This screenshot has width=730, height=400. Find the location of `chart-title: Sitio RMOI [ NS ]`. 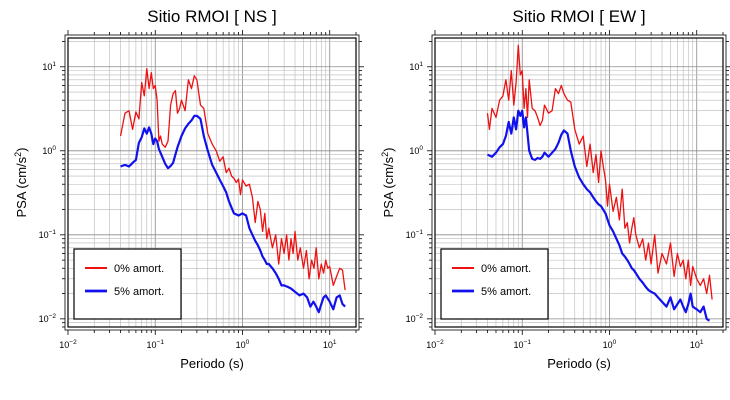

chart-title: Sitio RMOI [ NS ] is located at coordinates (211, 16).